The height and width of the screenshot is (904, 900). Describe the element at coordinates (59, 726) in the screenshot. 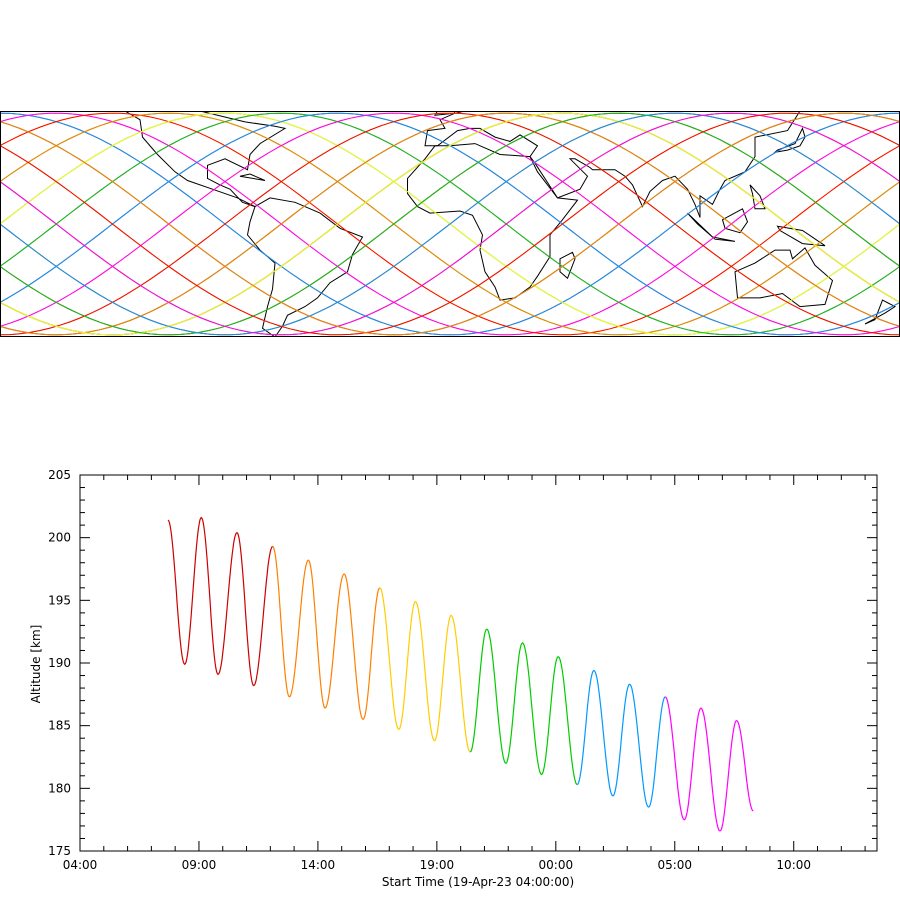

I see `y-tick-label: 185` at that location.